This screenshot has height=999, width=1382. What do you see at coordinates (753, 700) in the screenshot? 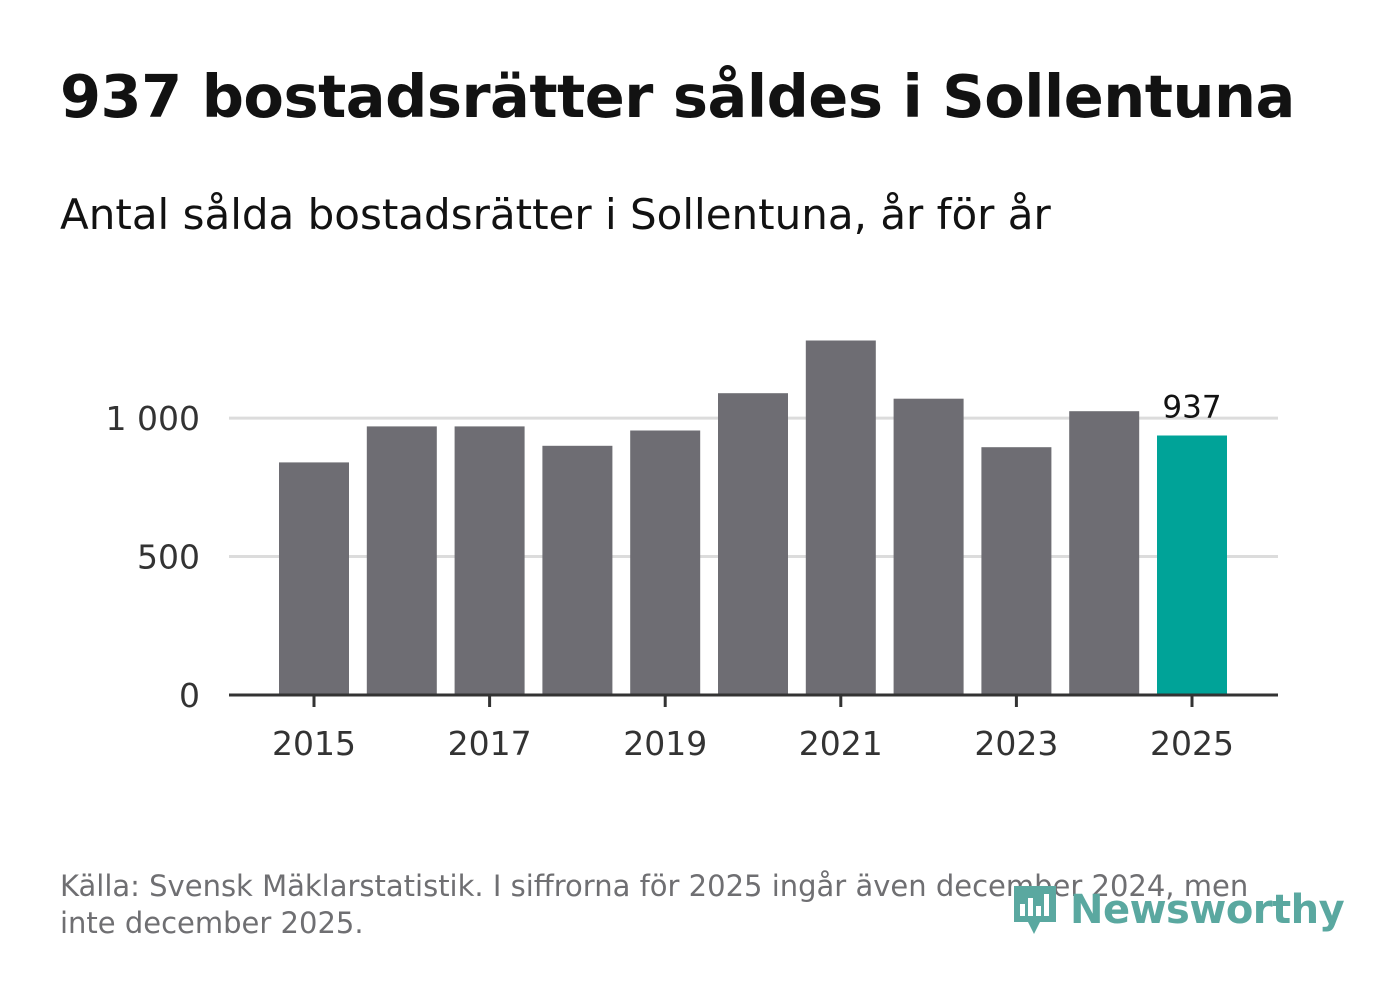
I see `axes` at bounding box center [753, 700].